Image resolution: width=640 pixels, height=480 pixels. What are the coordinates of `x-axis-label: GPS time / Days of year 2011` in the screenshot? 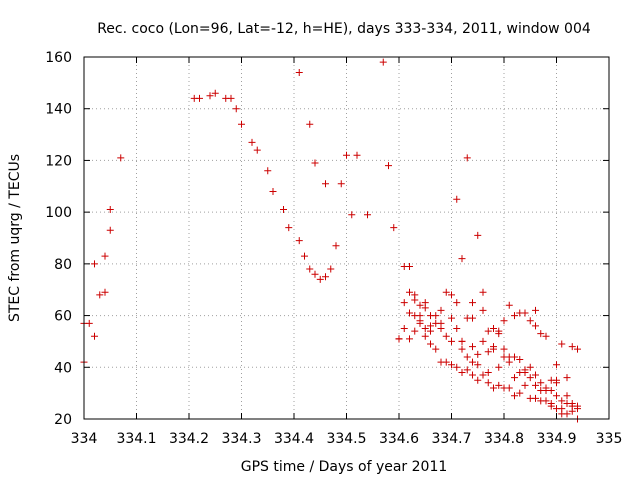 It's located at (344, 467).